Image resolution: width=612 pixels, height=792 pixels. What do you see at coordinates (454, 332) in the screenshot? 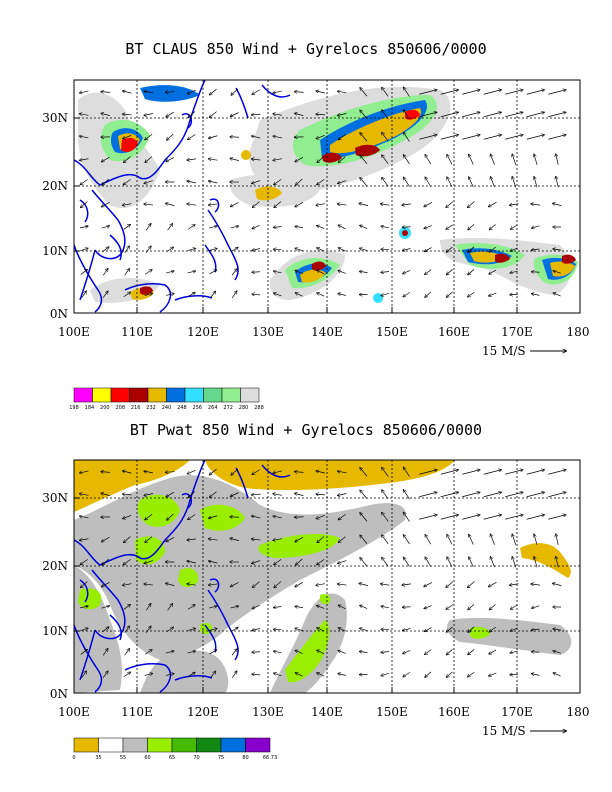
I see `top-lon-label: 160E` at bounding box center [454, 332].